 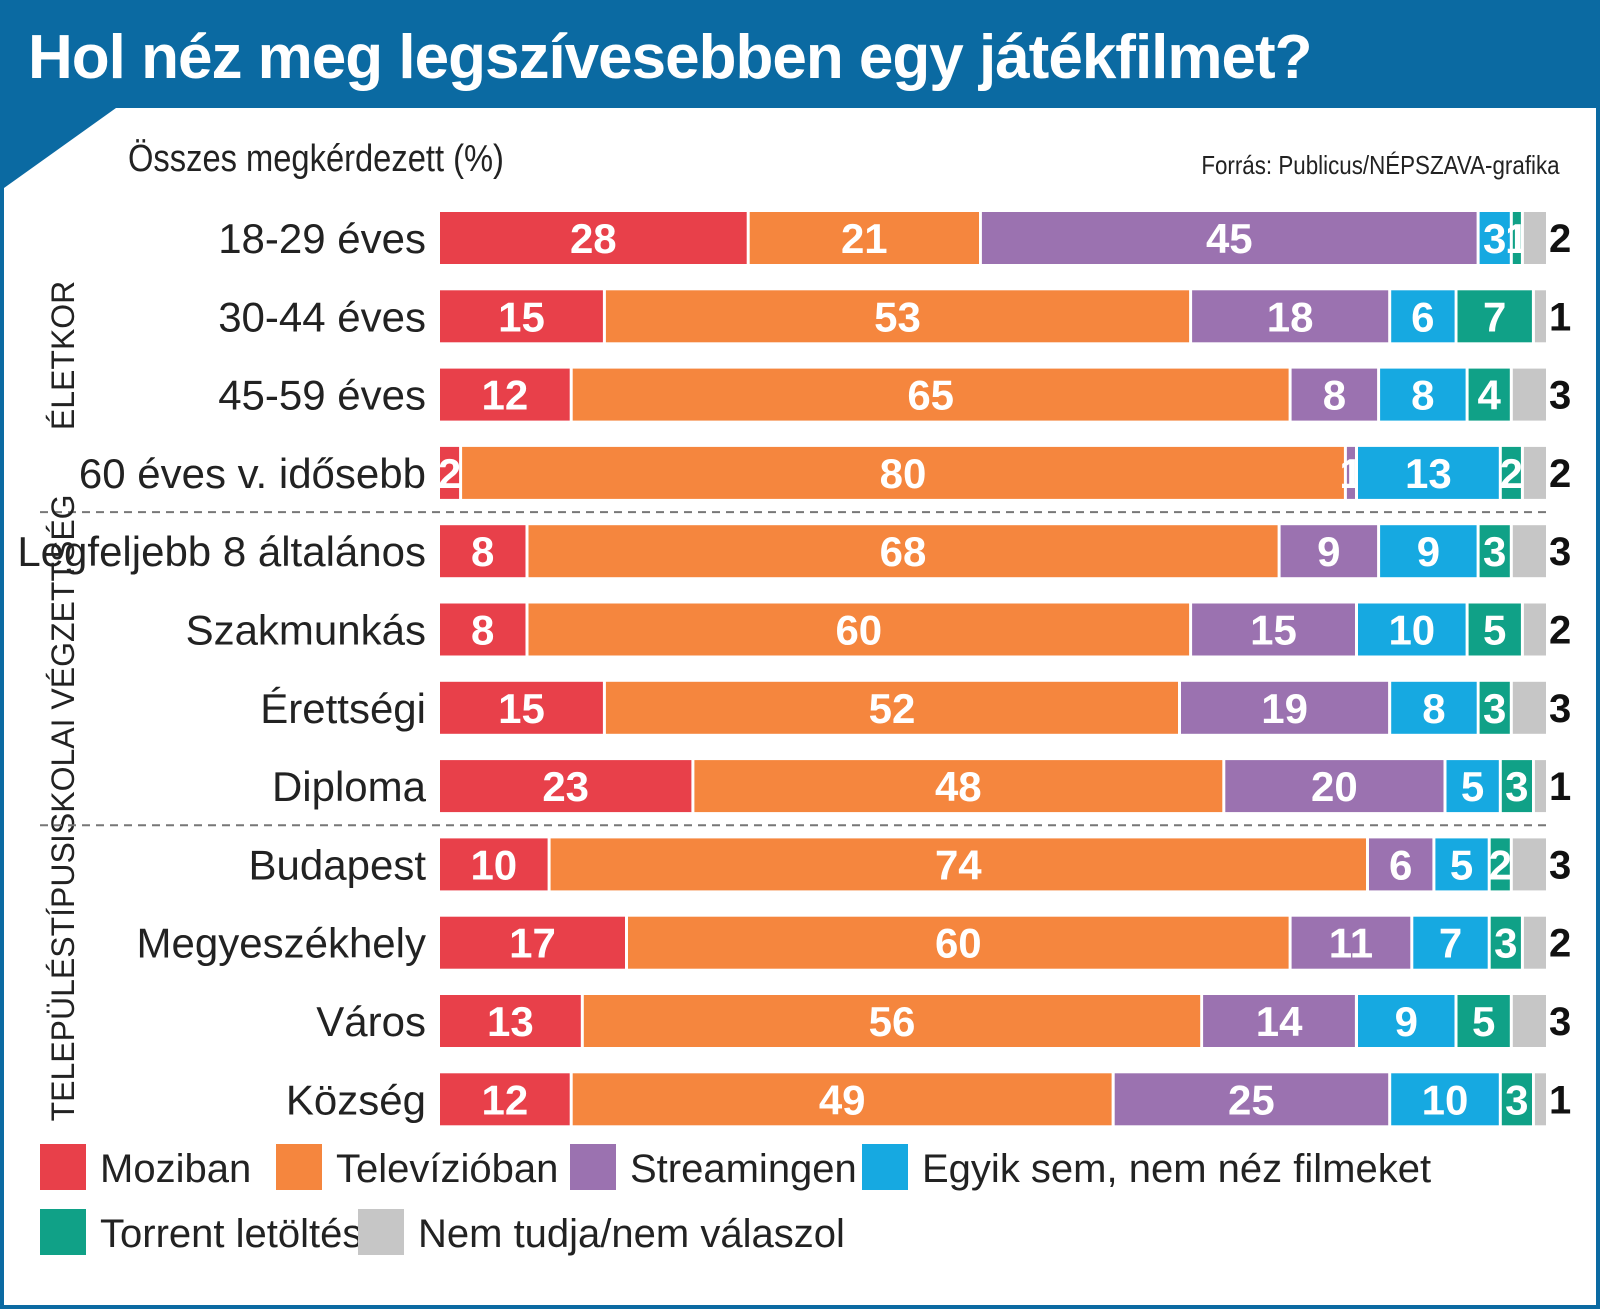 What do you see at coordinates (252, 473) in the screenshot?
I see `category-label: 60 éves v. idősebb` at bounding box center [252, 473].